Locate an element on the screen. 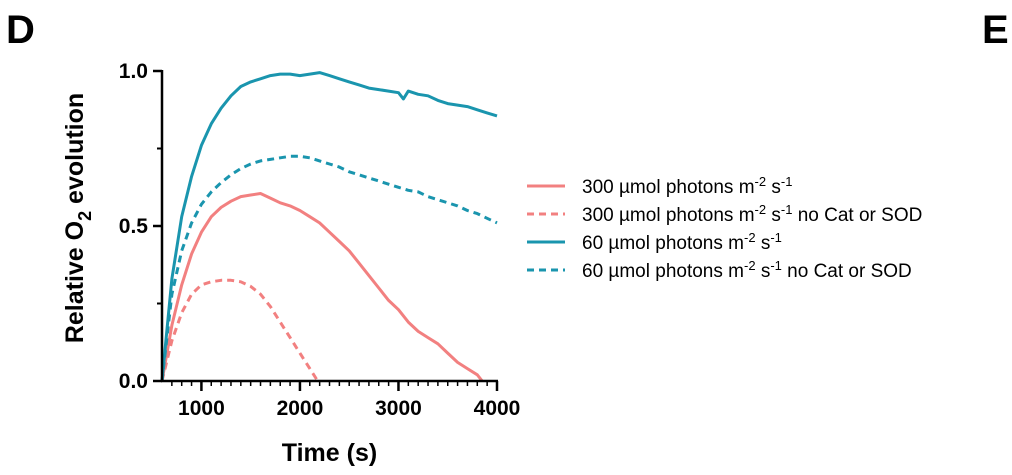  legend-label-4: 60 µmol photons m-2 s-1 no Cat or SOD is located at coordinates (747, 270).